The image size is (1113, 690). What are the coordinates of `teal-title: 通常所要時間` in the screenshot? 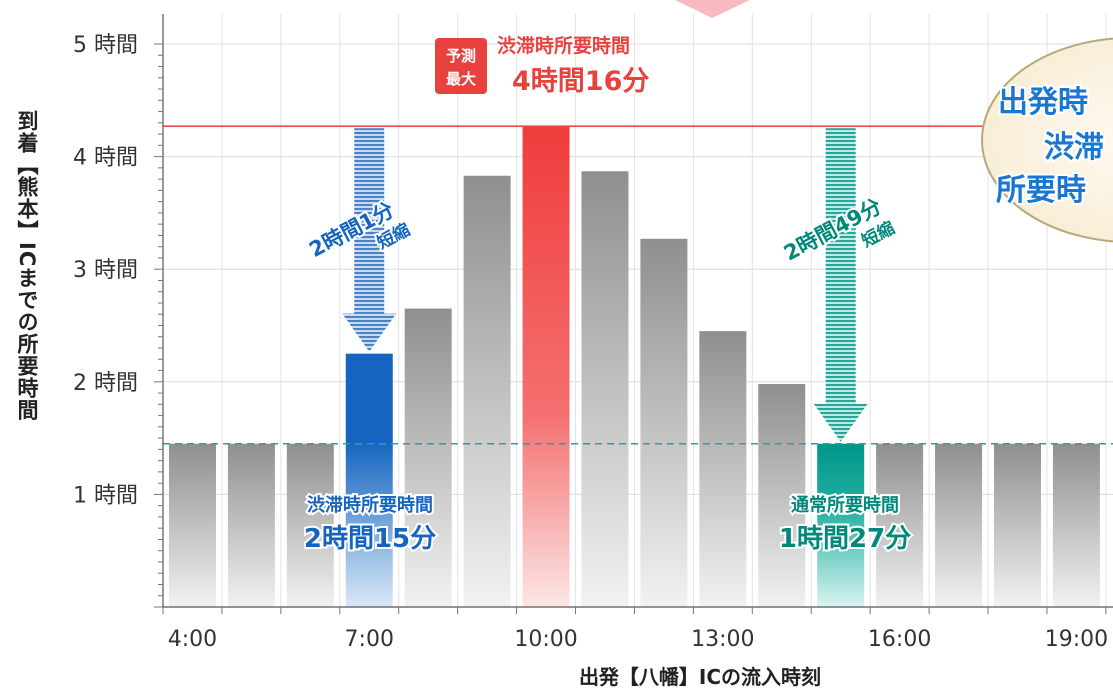 It's located at (845, 505).